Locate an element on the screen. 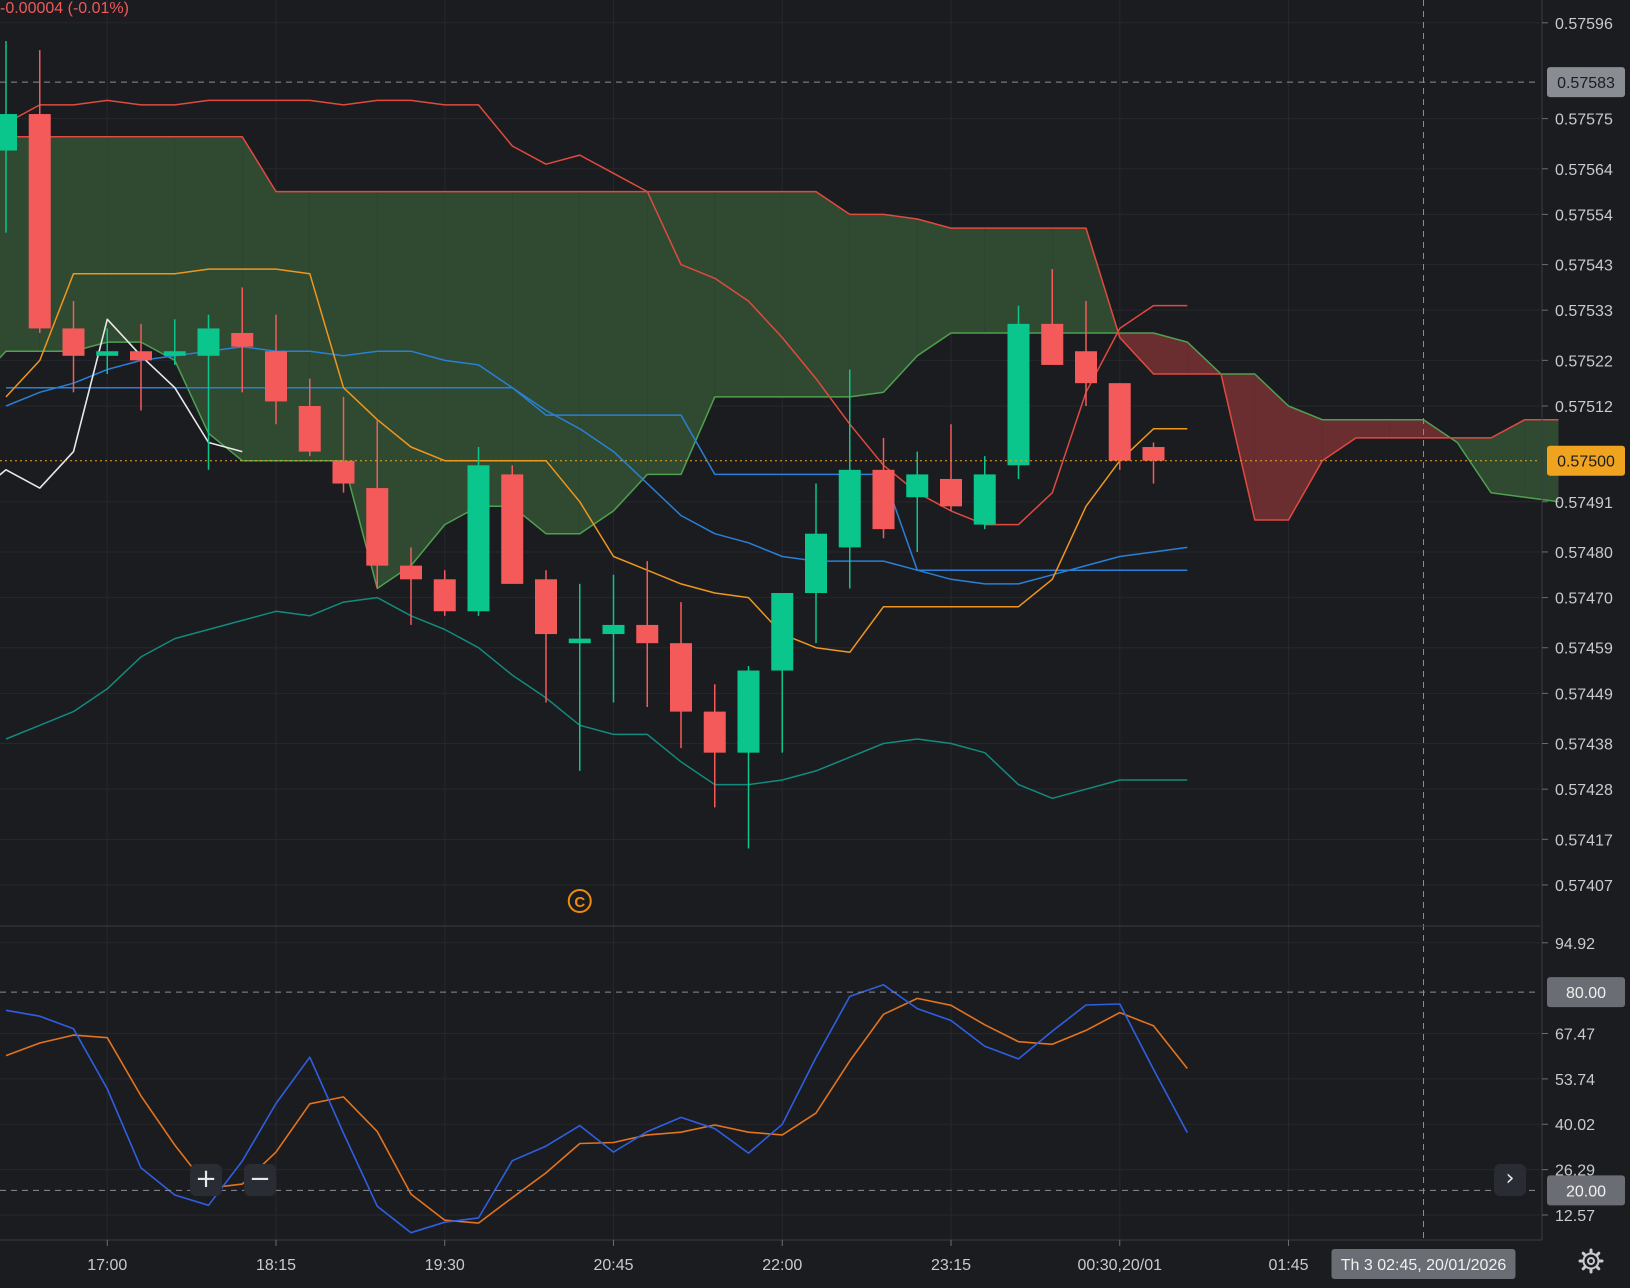  crosshair-time-tag: Th 3 02:45, 20/01/2026 is located at coordinates (1423, 1264).